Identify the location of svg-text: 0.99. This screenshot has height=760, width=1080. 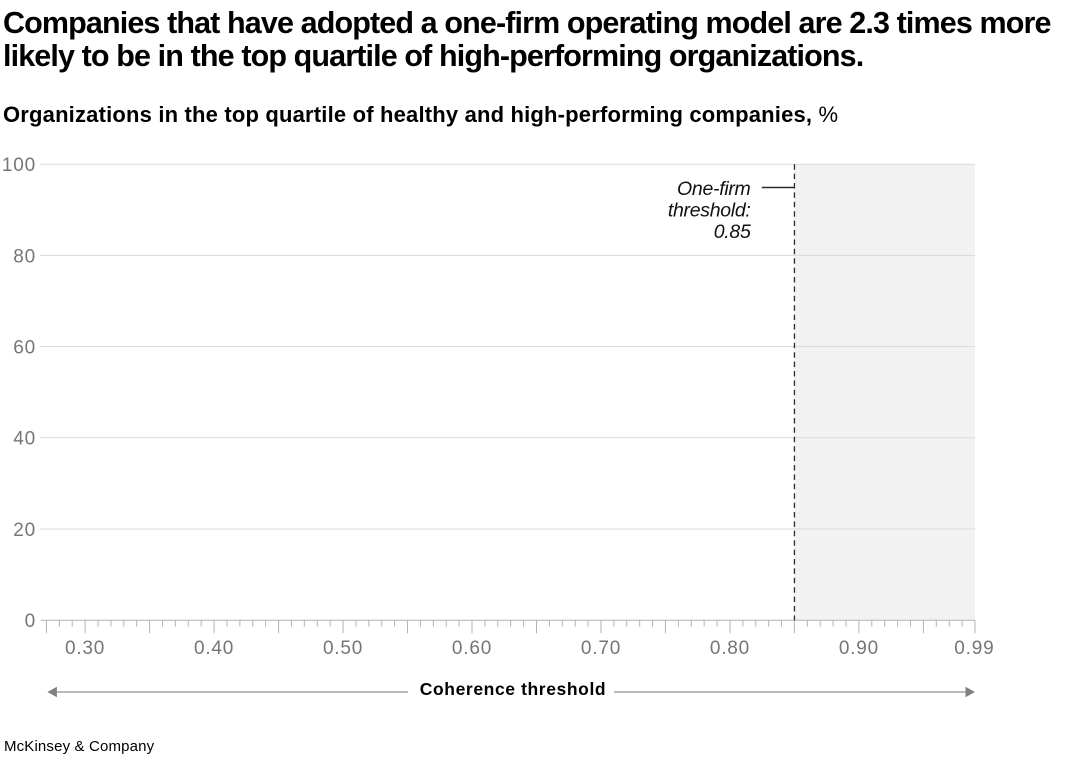
(974, 648).